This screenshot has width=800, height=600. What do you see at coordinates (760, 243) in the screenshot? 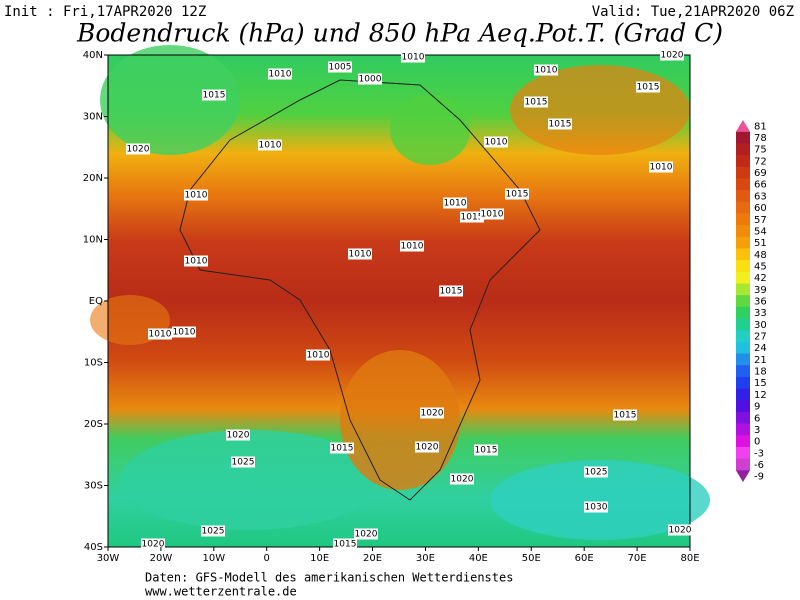
I see `colorbar-label: 51` at bounding box center [760, 243].